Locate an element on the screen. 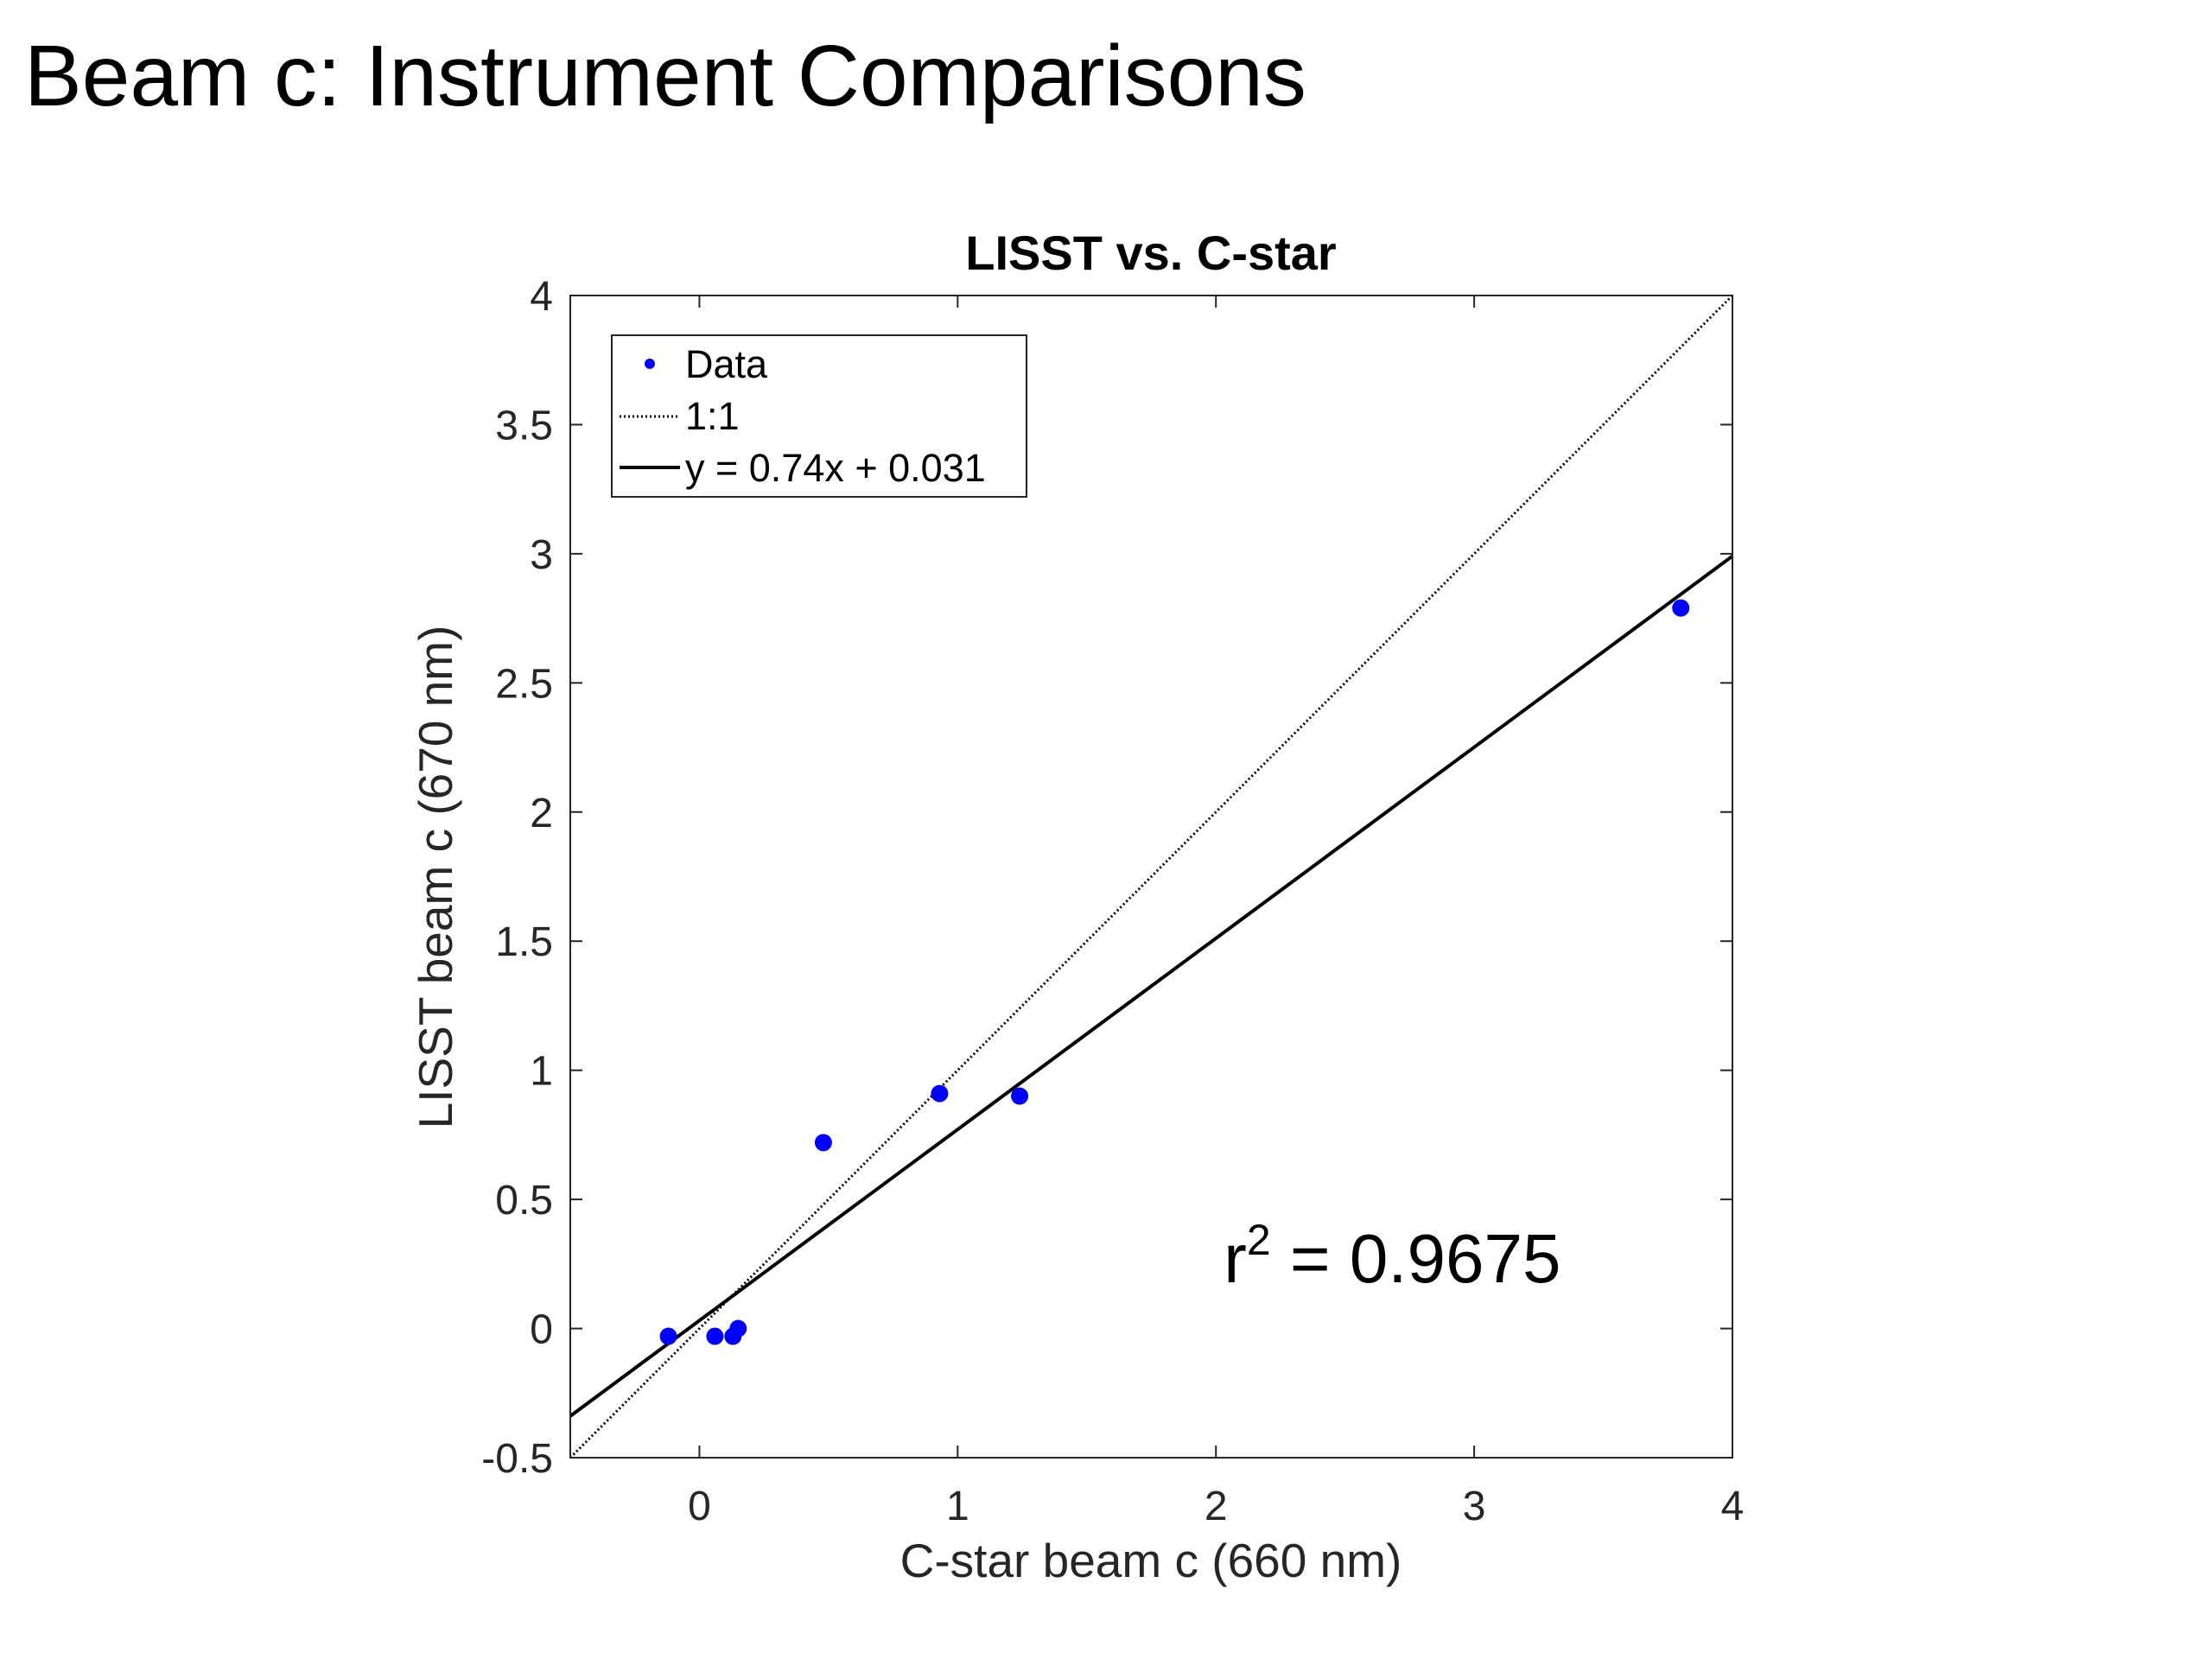  x-tick-label: 3 is located at coordinates (1474, 1506).